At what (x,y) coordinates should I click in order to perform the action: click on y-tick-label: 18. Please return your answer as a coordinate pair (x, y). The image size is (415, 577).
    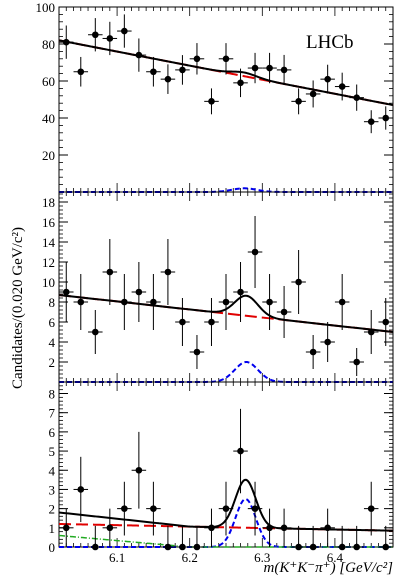
    Looking at the image, I should click on (48, 202).